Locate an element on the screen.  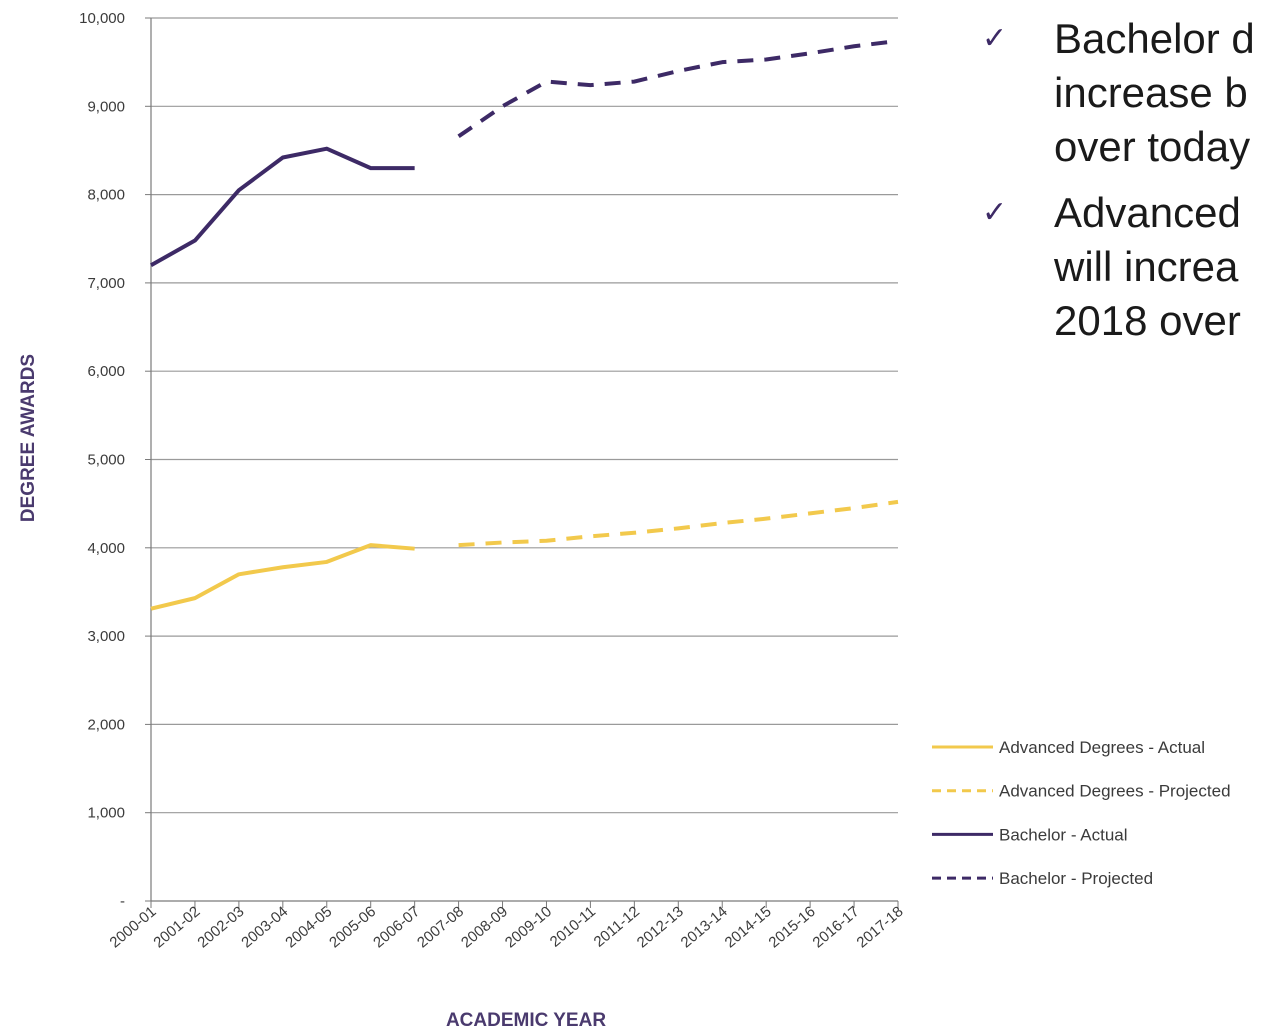
x-tick-label: 2006-07 is located at coordinates (396, 927).